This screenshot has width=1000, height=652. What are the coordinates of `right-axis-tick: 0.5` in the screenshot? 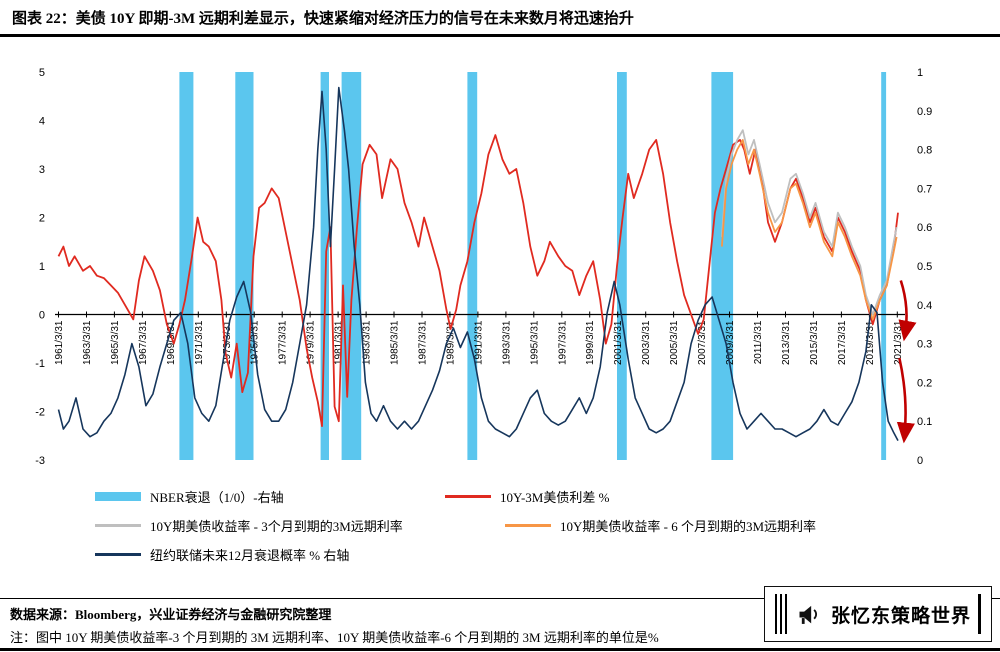 It's located at (924, 267).